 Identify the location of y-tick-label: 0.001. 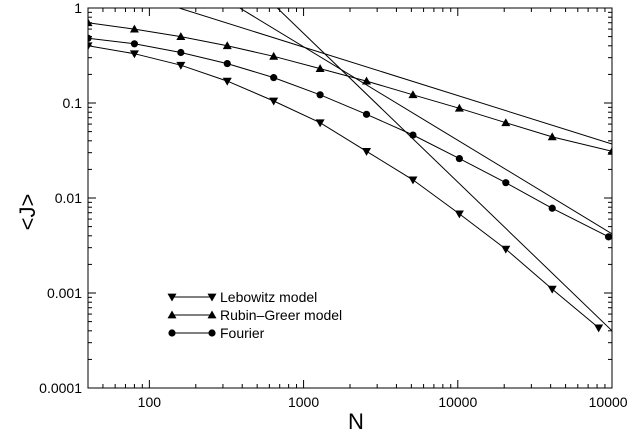
(64, 293).